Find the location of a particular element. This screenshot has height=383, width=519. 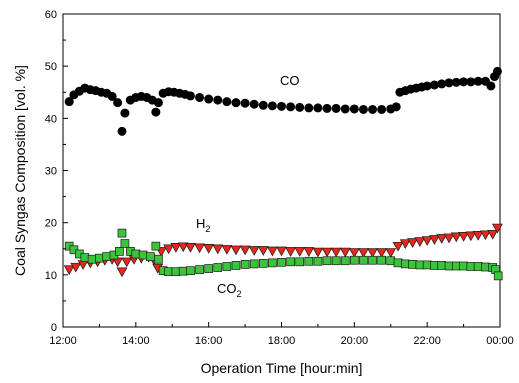

x-tick-label: 20:00 is located at coordinates (355, 341).